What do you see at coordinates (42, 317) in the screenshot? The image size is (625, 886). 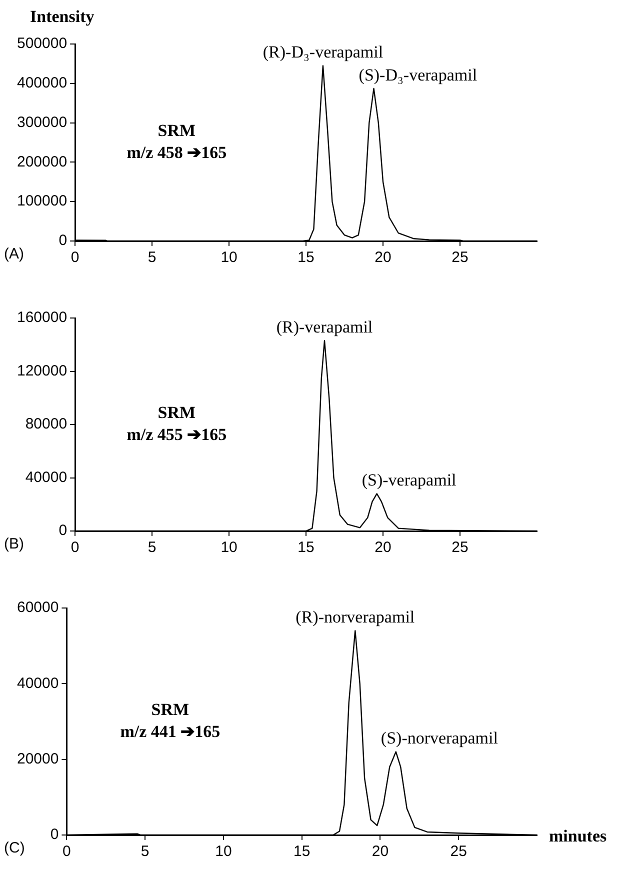 I see `y-tick-label: 160000` at bounding box center [42, 317].